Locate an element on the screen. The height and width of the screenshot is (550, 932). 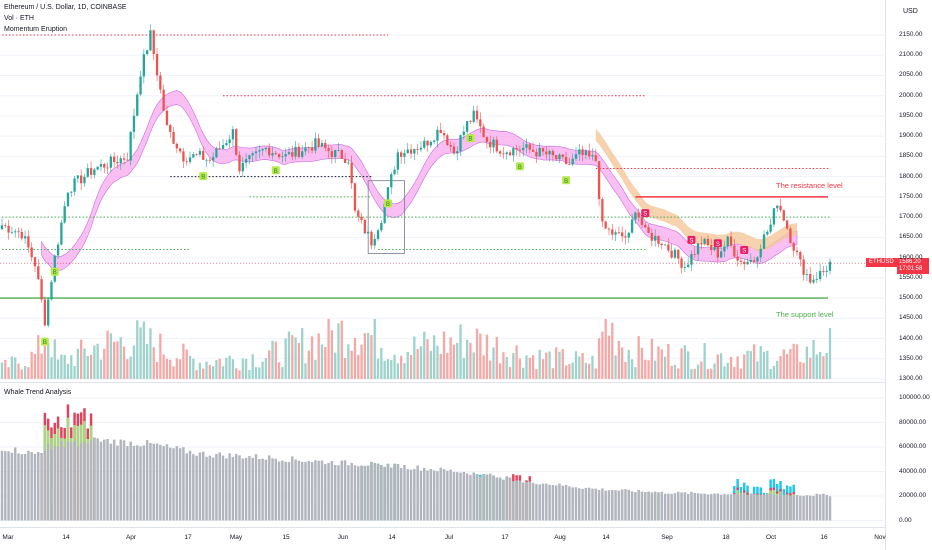
price-tick-label: 1500.00 is located at coordinates (911, 298).